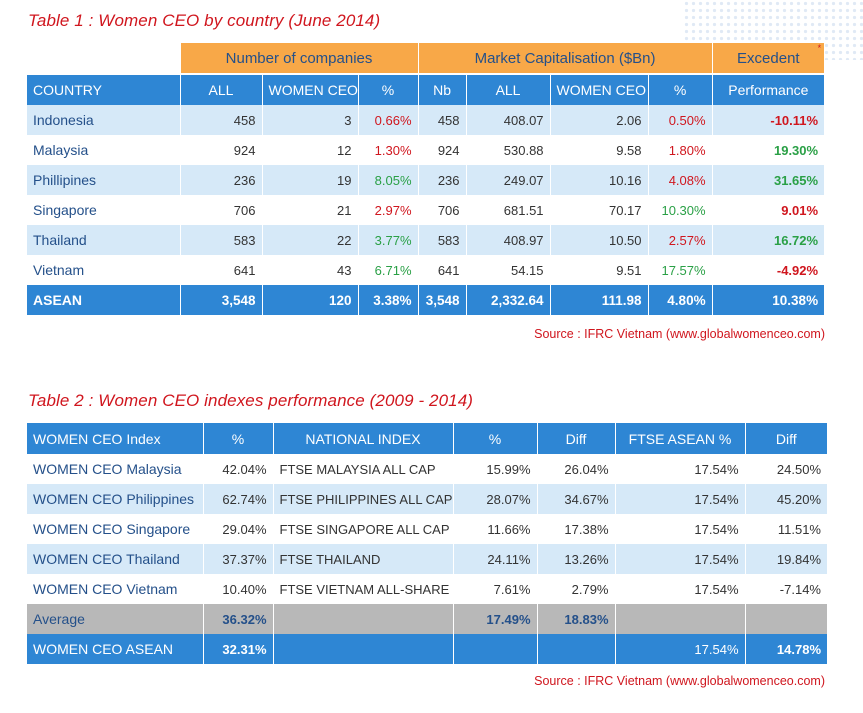 This screenshot has height=713, width=863. What do you see at coordinates (495, 438) in the screenshot?
I see `col-header-national-pct: %` at bounding box center [495, 438].